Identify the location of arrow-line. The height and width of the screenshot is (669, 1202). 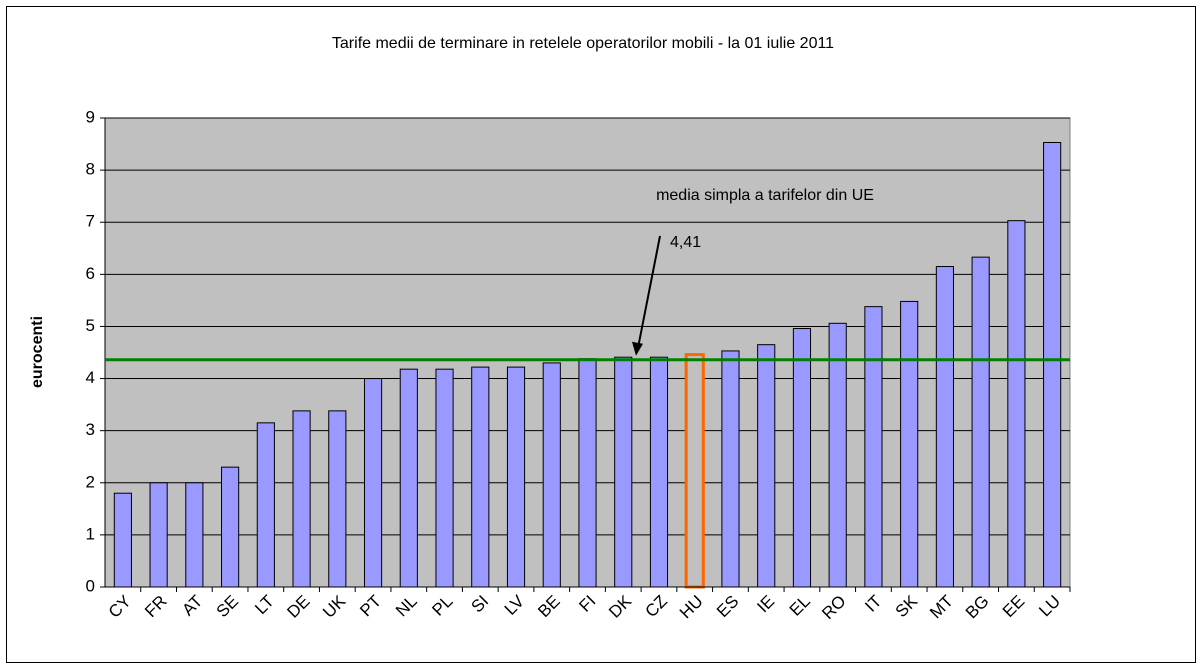
(649, 291).